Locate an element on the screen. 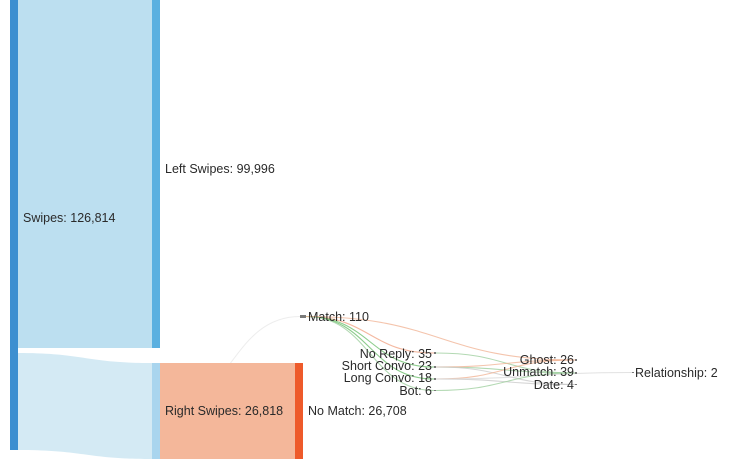 This screenshot has height=465, width=739. node-label-swipes: Swipes: 126,814 is located at coordinates (69, 218).